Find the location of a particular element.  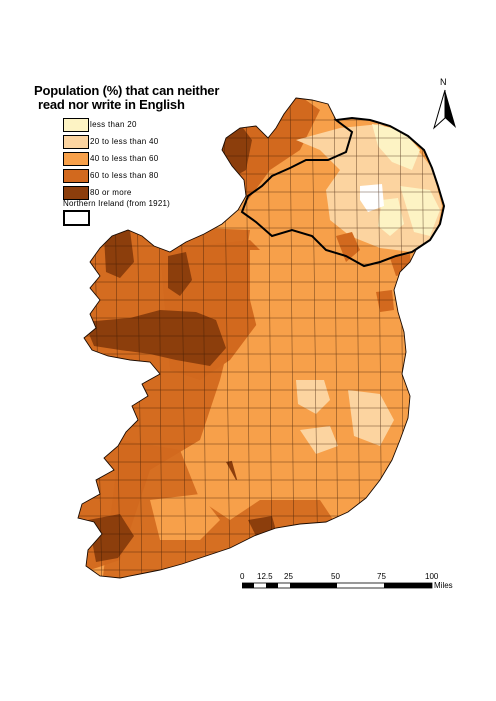

scale-tick-100: 100 is located at coordinates (432, 576).